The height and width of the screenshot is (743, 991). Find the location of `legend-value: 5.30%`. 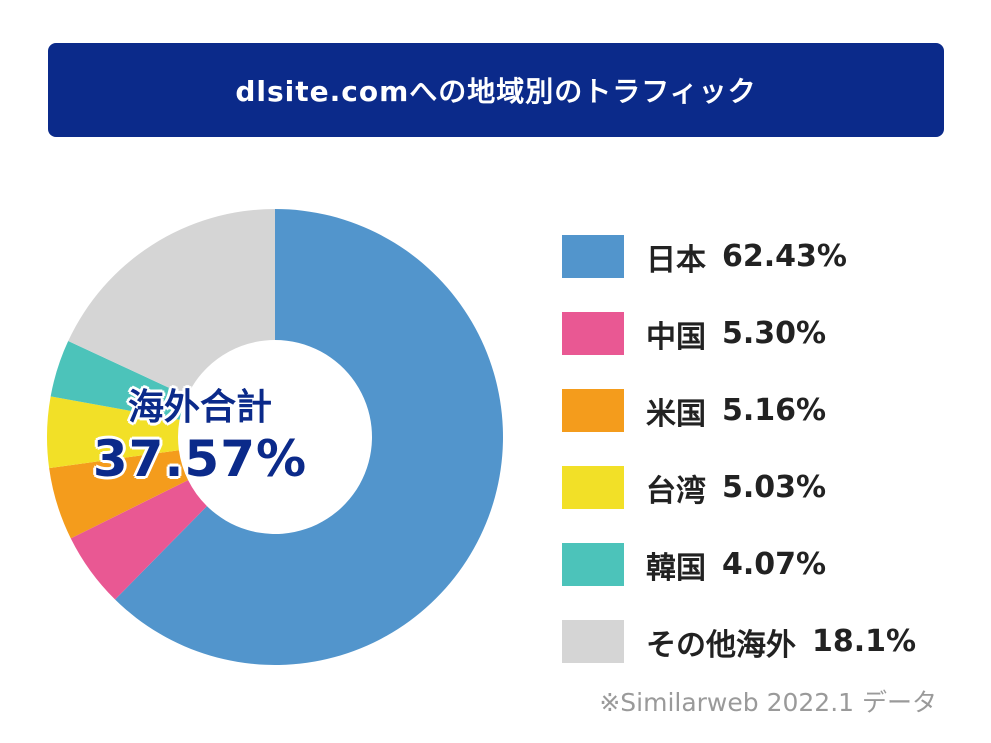

legend-value: 5.30% is located at coordinates (774, 333).